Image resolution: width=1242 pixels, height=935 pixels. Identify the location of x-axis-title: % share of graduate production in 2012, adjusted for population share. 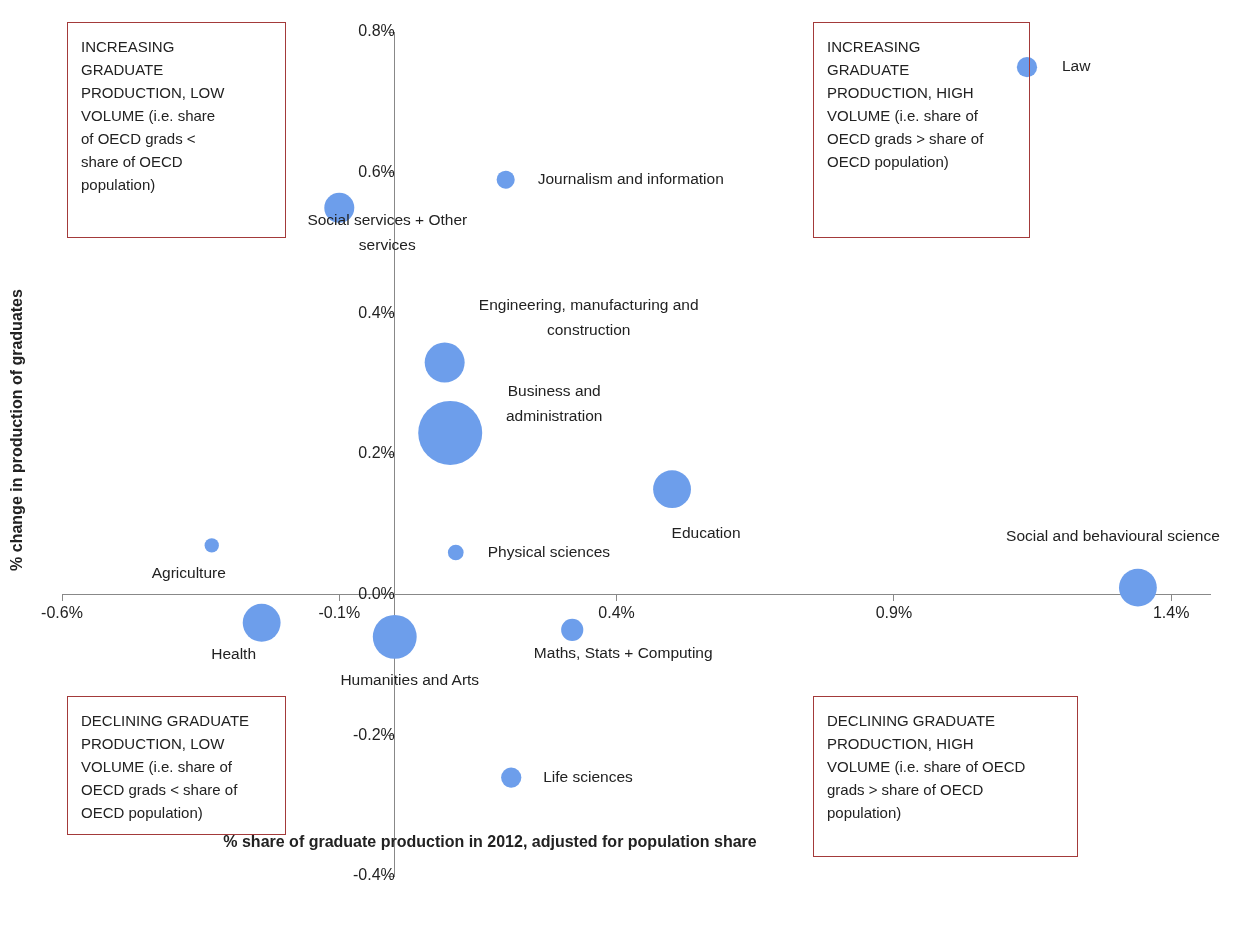
(490, 842).